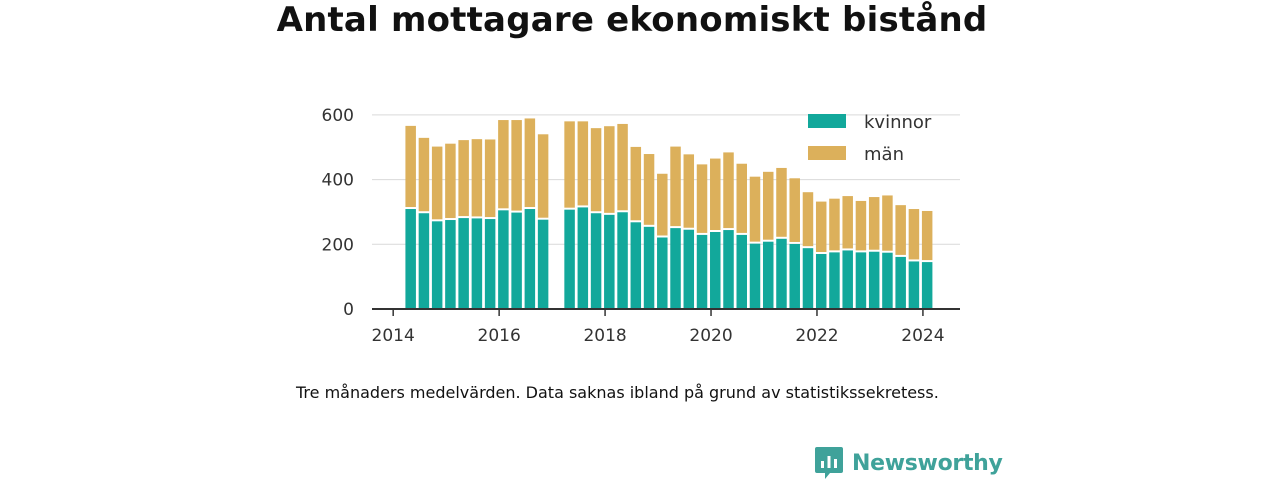  Describe the element at coordinates (632, 20) in the screenshot. I see `chart-title: Antal mottagare ekonomiskt bistånd` at that location.